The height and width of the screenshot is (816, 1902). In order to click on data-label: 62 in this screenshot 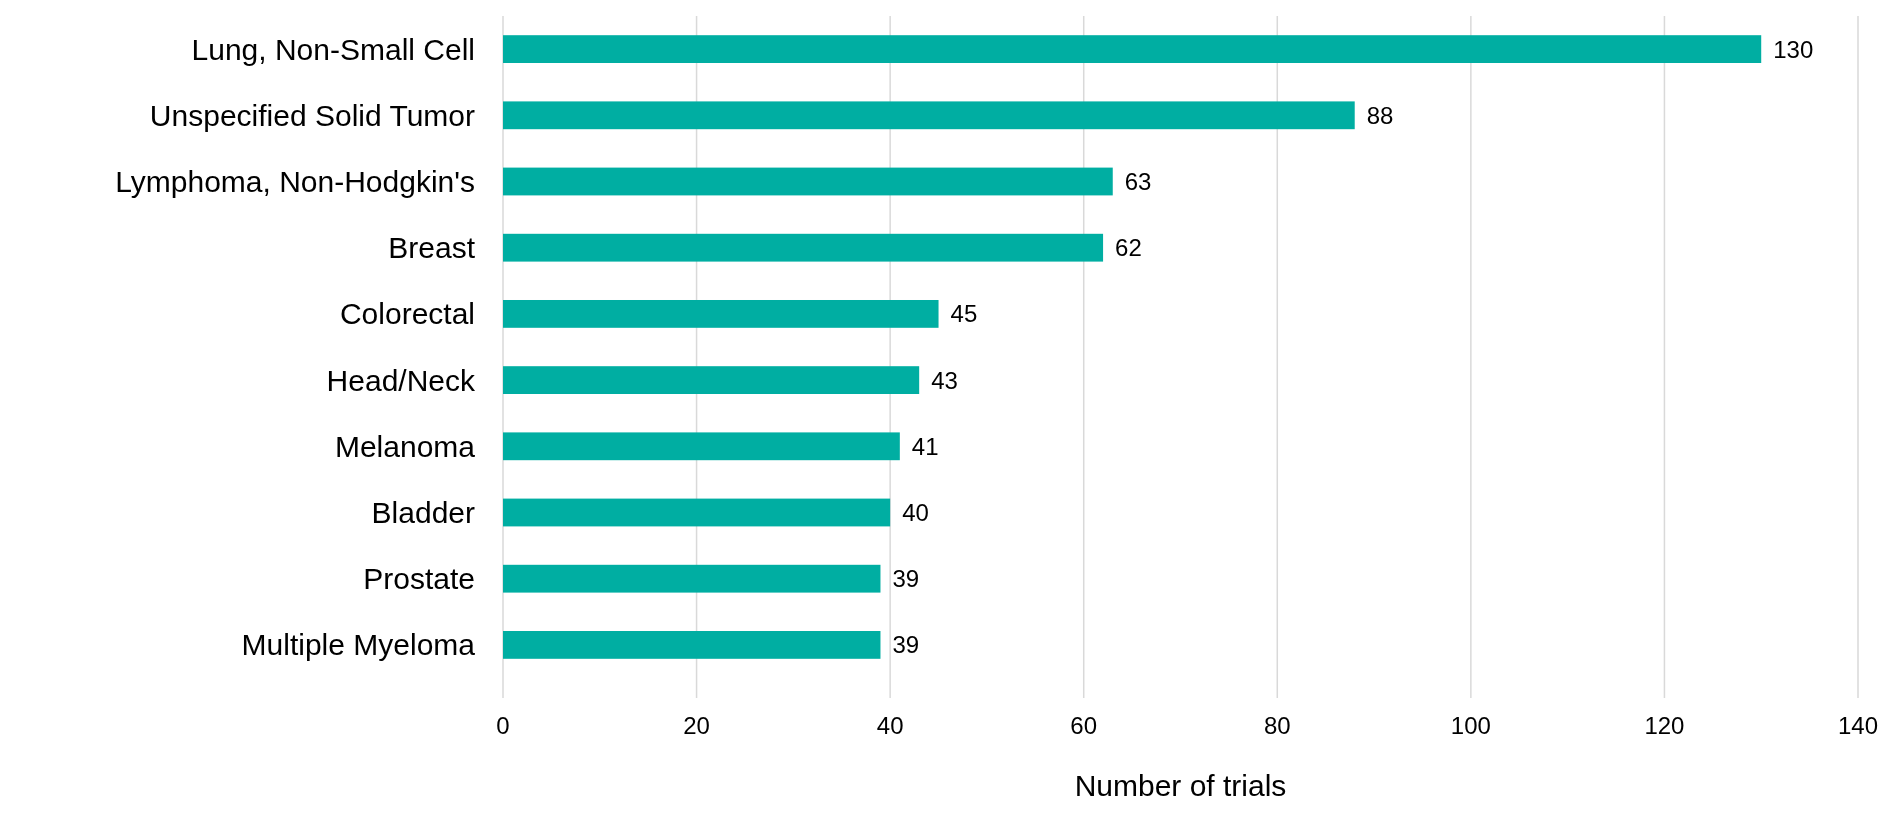, I will do `click(1128, 248)`.